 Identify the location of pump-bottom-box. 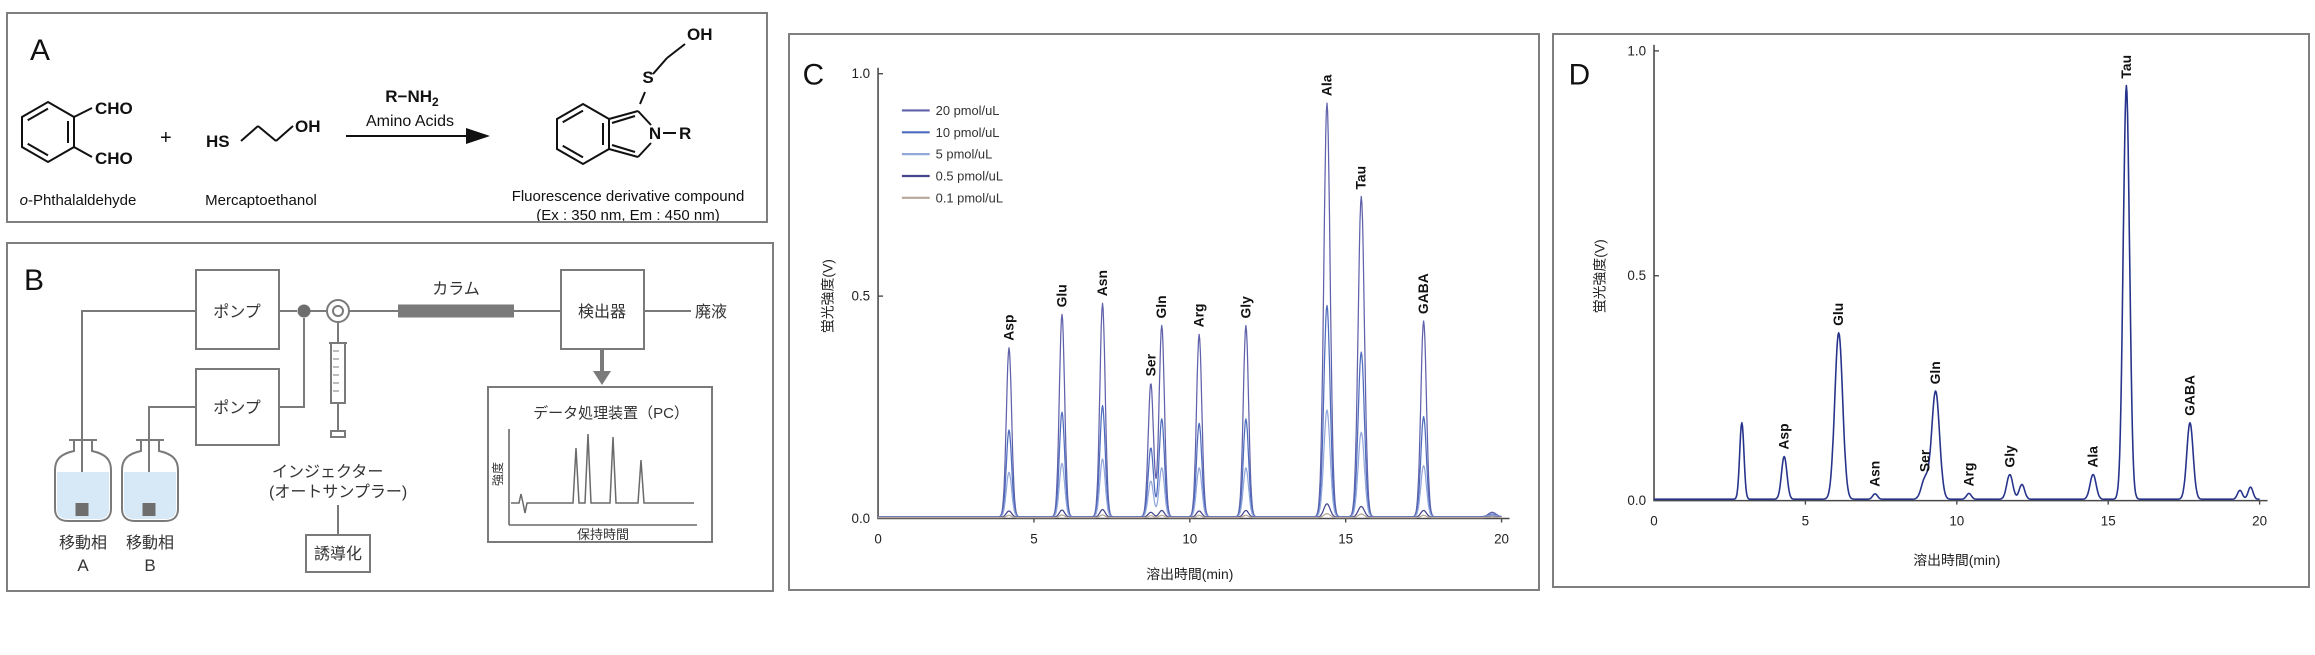
(237, 407).